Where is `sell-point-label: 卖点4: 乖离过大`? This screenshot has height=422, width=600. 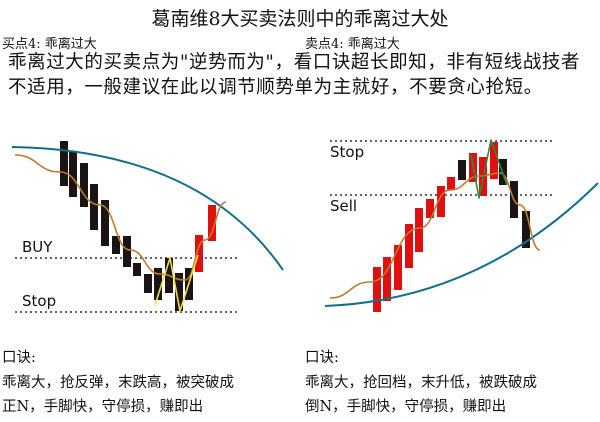
sell-point-label: 卖点4: 乖离过大 is located at coordinates (352, 44).